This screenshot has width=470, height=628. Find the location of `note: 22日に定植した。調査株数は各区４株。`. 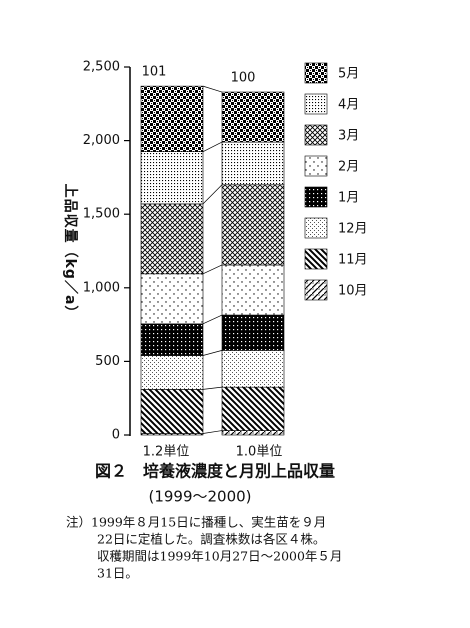

note: 22日に定植した。調査株数は各区４株。 is located at coordinates (211, 539).